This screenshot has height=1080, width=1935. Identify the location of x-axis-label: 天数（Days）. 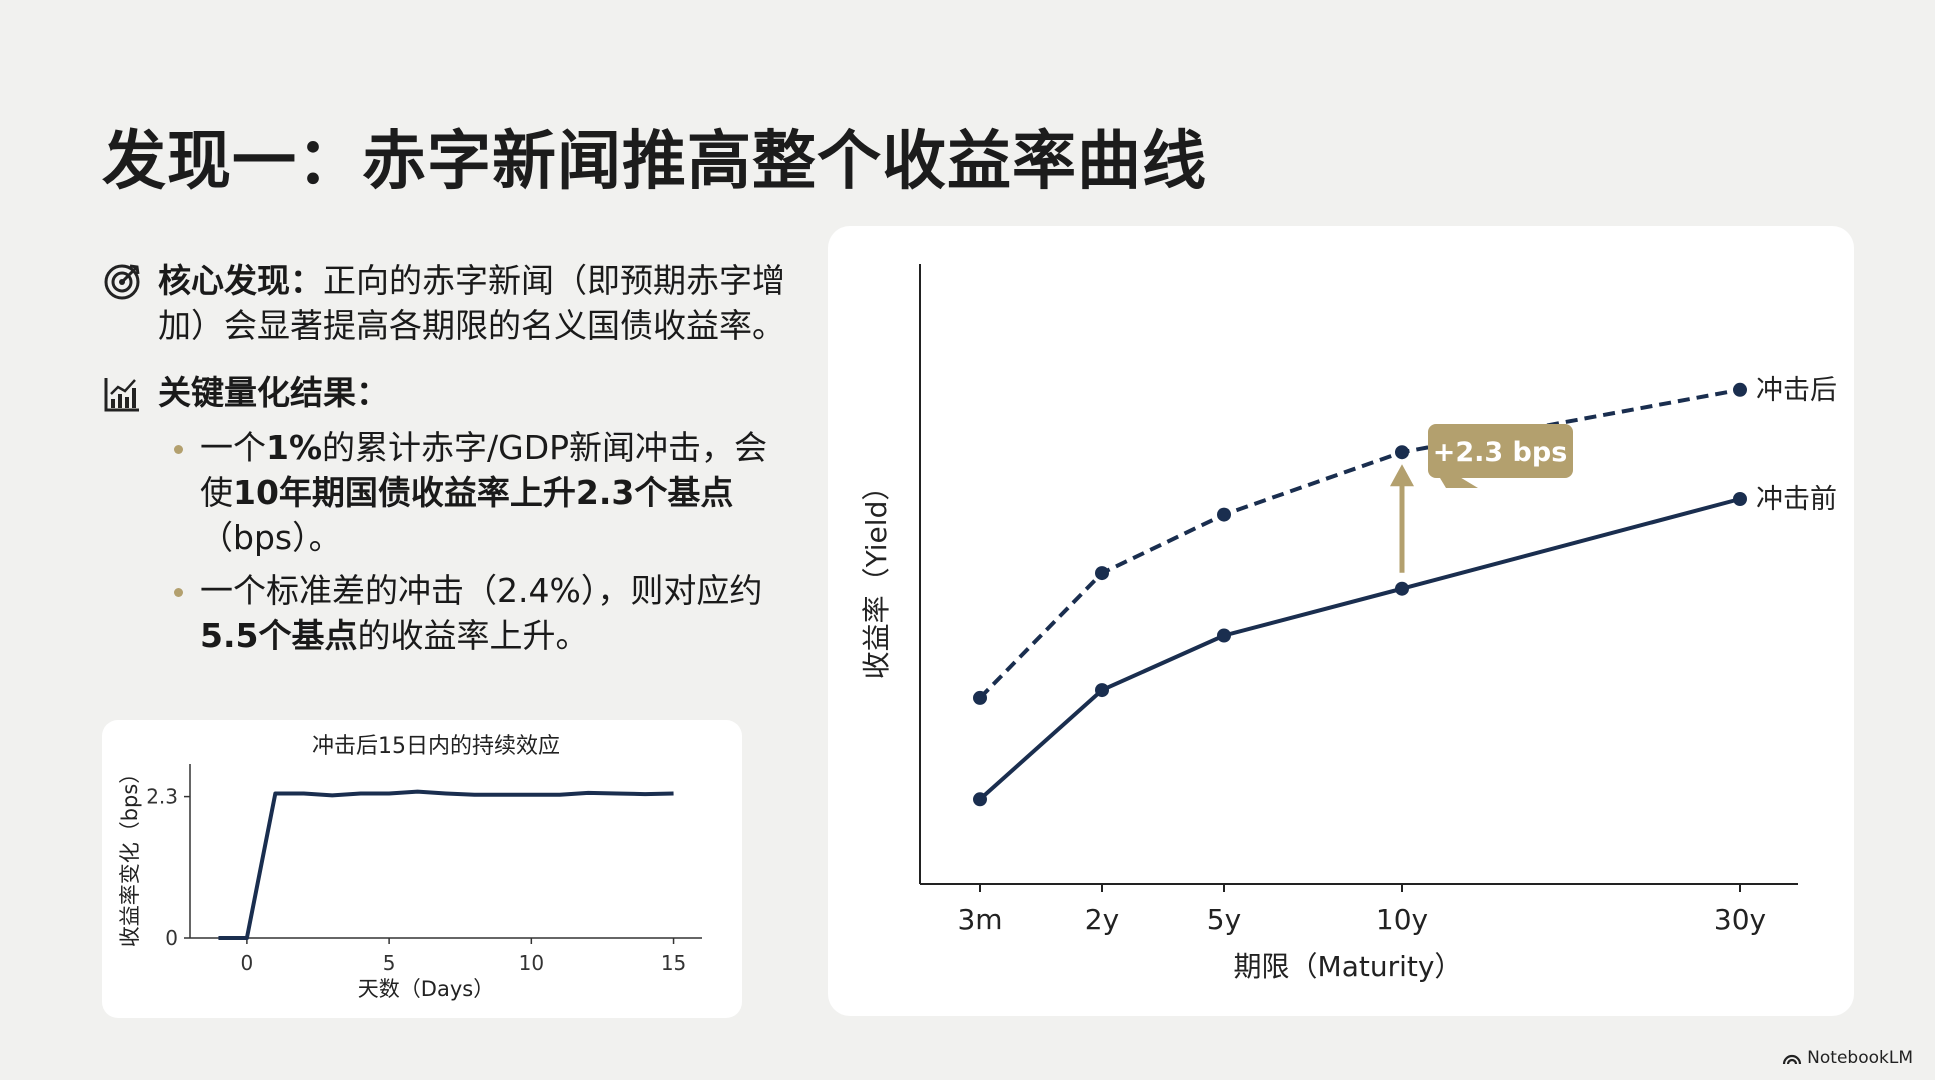
(426, 989).